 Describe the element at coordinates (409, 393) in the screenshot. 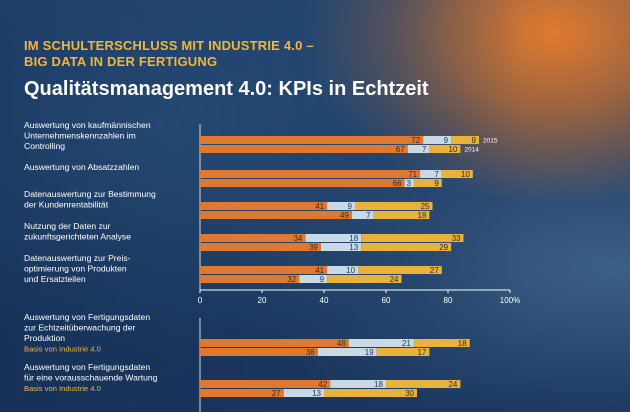

I see `data-label: 30` at that location.